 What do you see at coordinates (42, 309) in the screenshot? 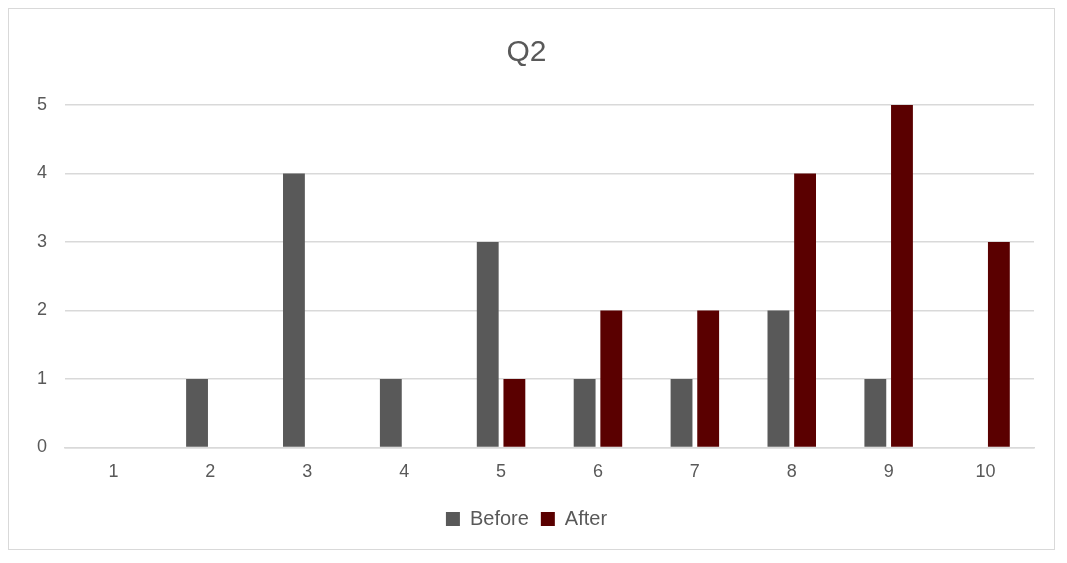
I see `y-tick-label: 2` at bounding box center [42, 309].